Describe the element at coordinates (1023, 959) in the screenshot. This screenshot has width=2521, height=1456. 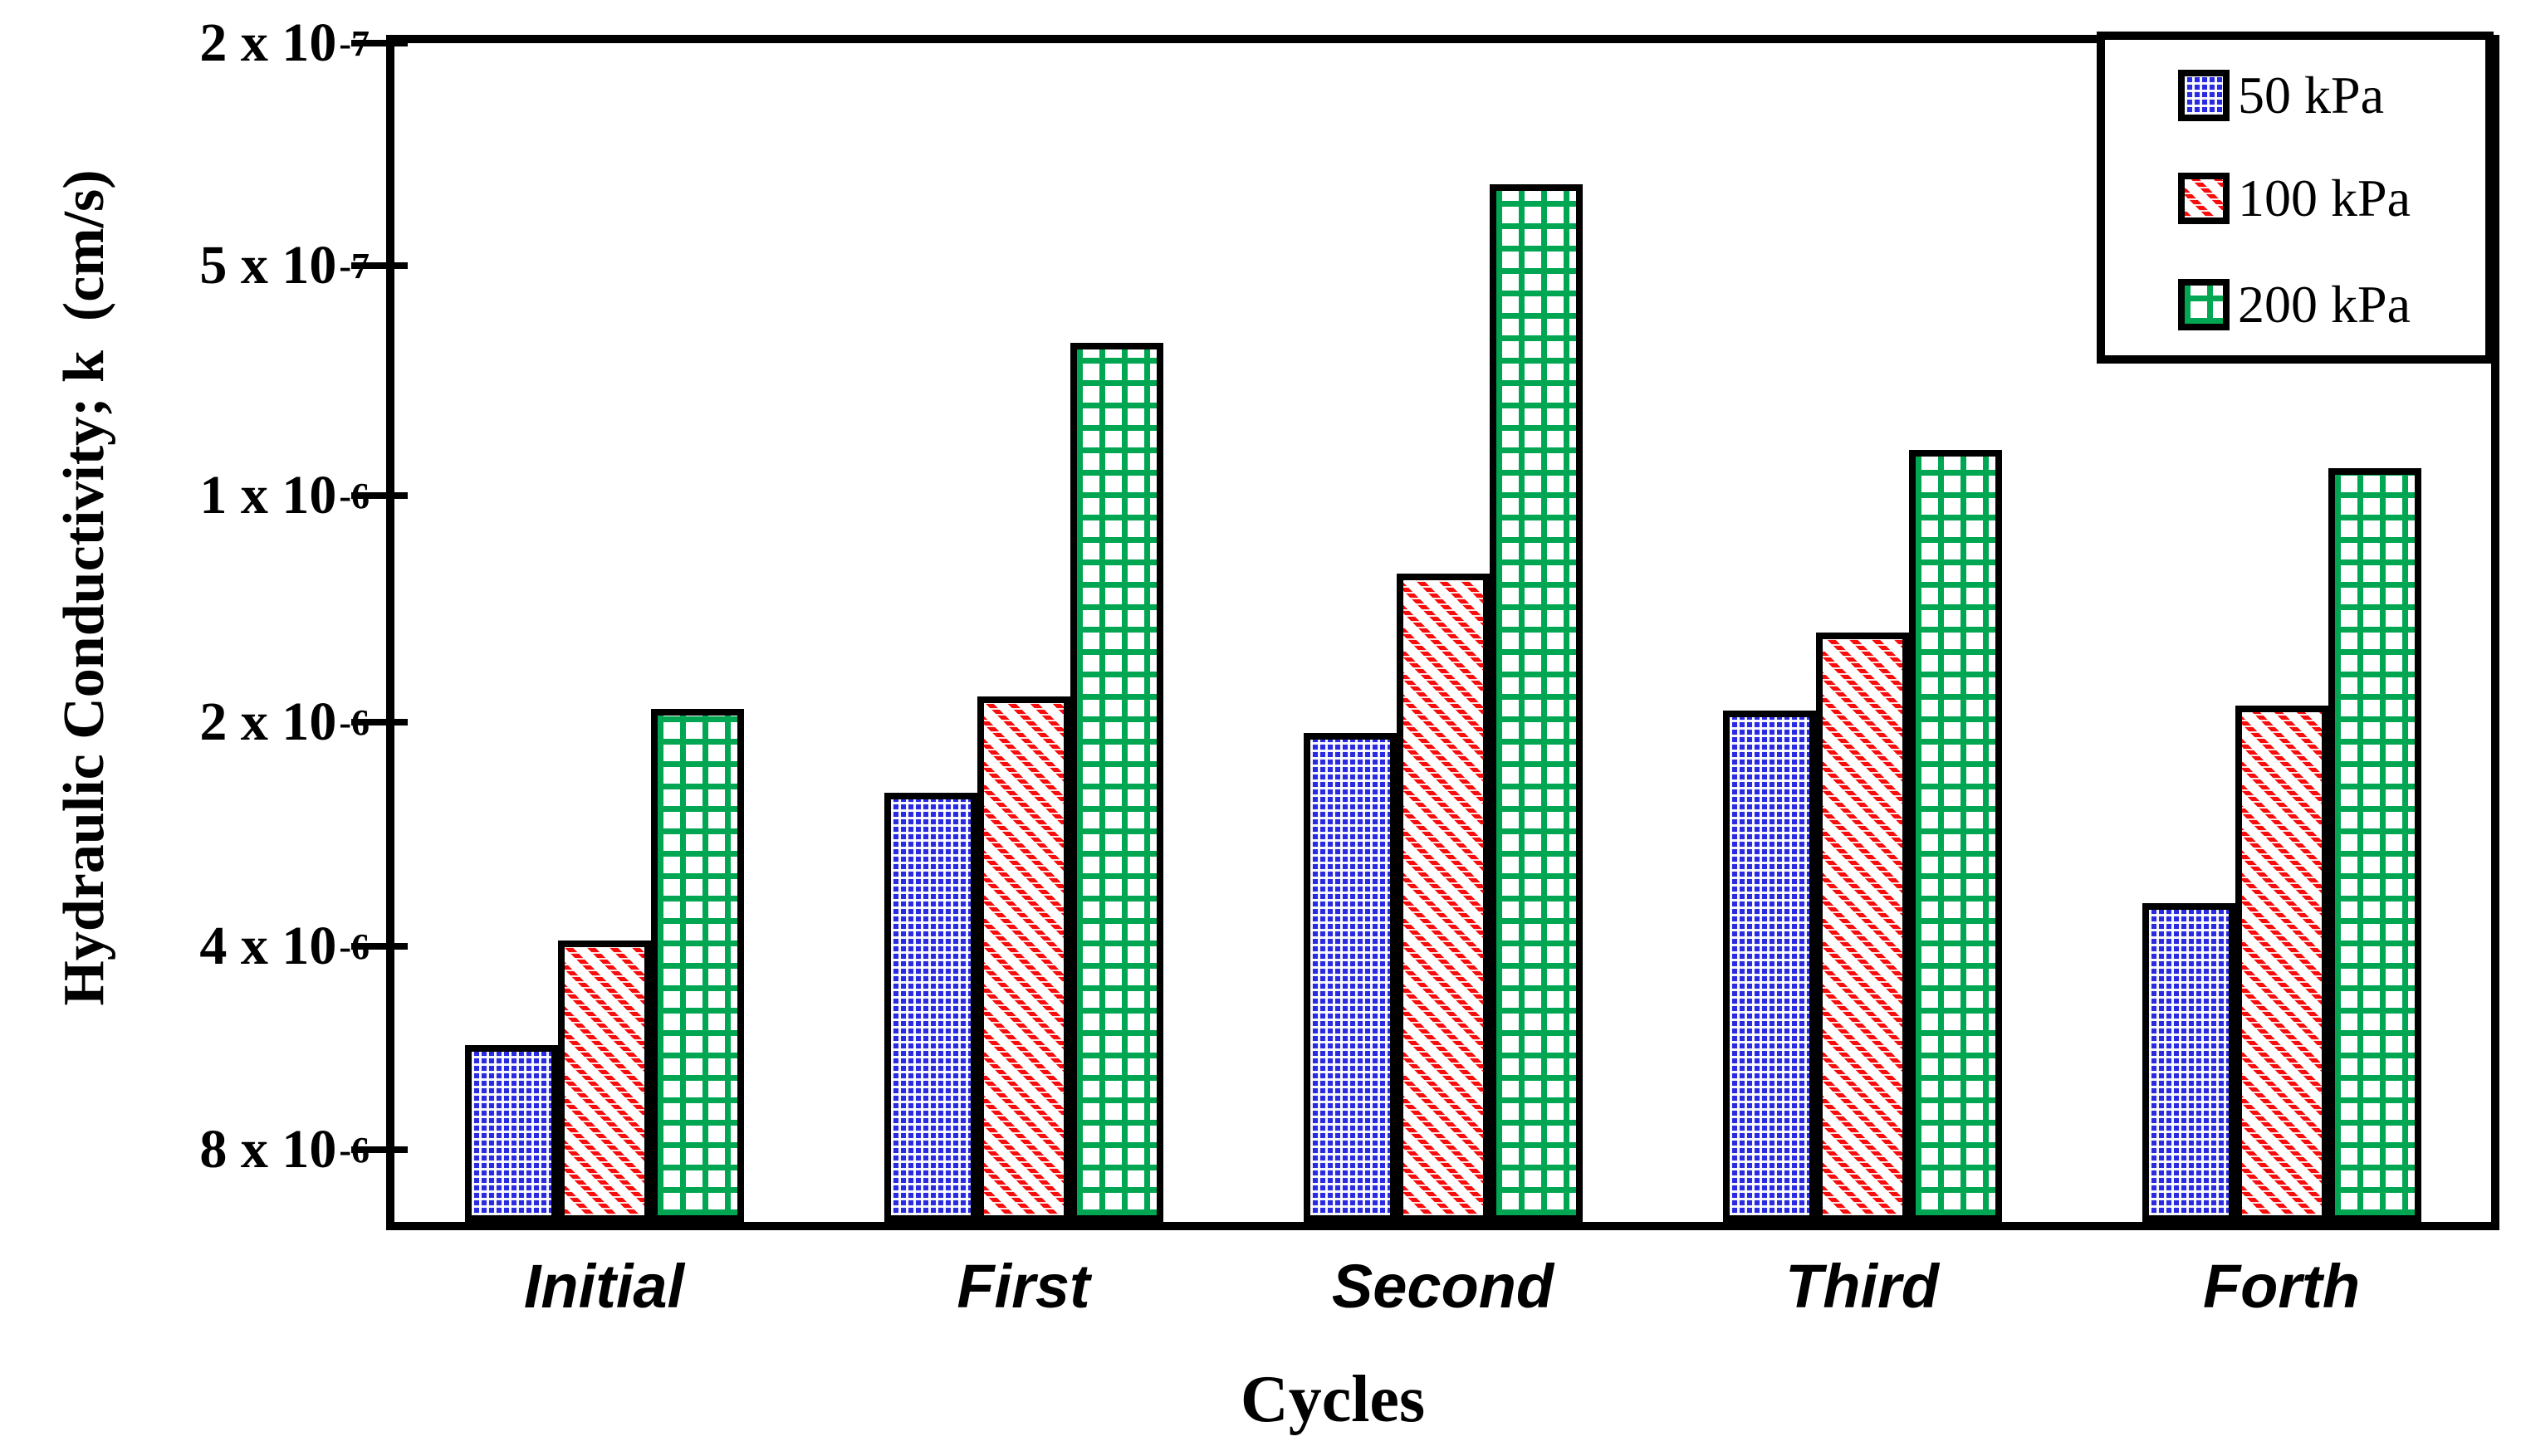
I see `bar-first-100kpa` at that location.